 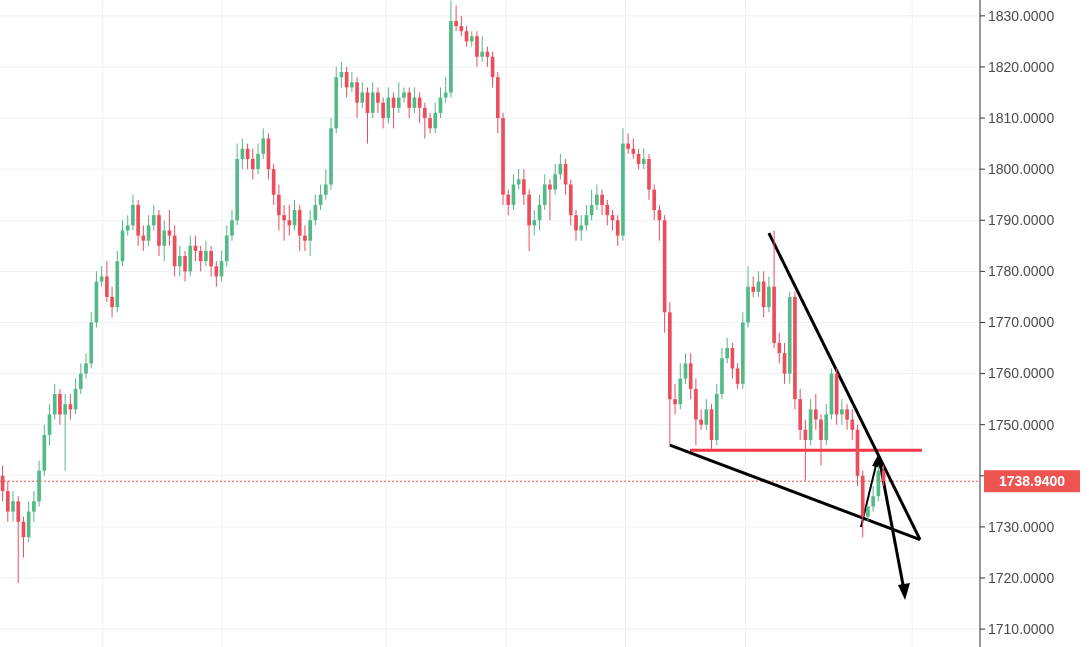 I want to click on y-tick-label: 1790.0000, so click(x=1021, y=220).